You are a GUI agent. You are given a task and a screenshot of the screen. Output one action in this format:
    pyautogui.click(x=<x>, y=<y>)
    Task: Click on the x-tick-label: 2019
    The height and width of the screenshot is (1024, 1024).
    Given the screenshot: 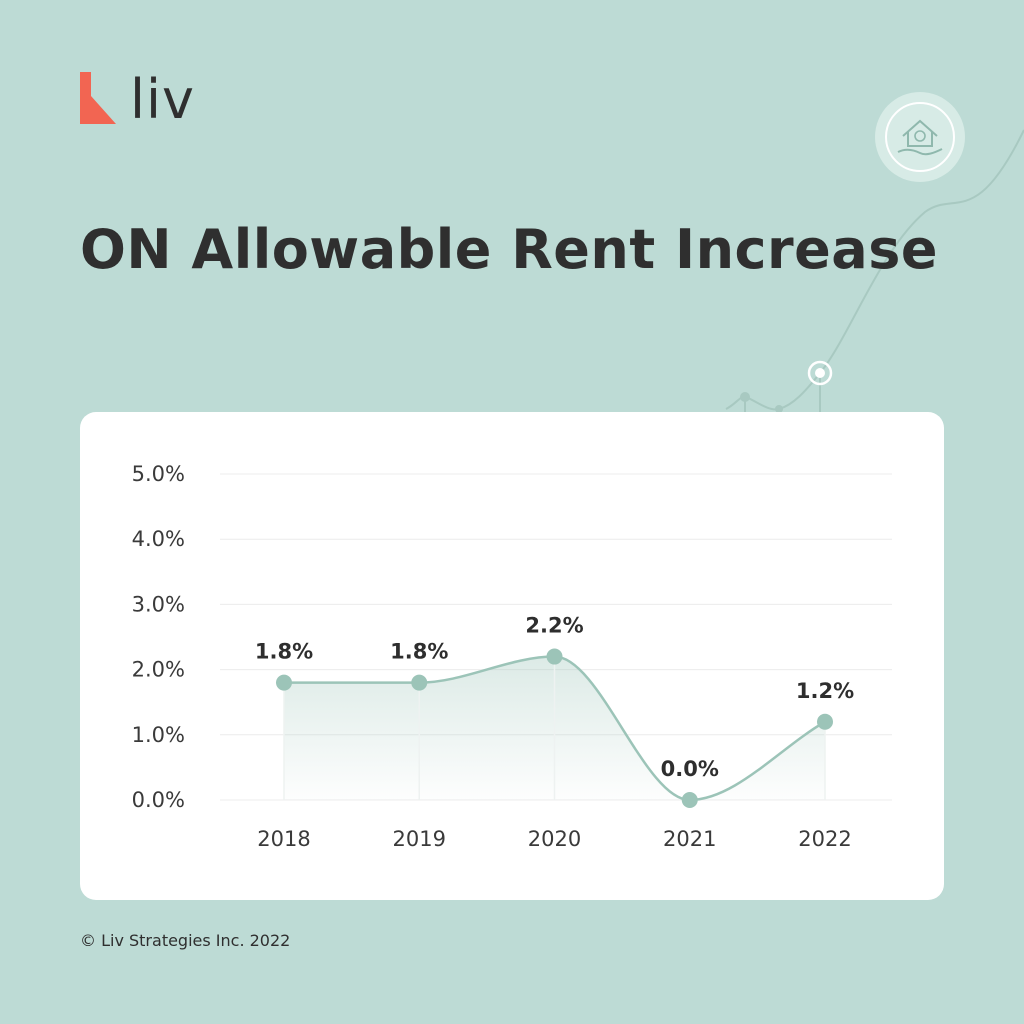 What is the action you would take?
    pyautogui.click(x=419, y=839)
    